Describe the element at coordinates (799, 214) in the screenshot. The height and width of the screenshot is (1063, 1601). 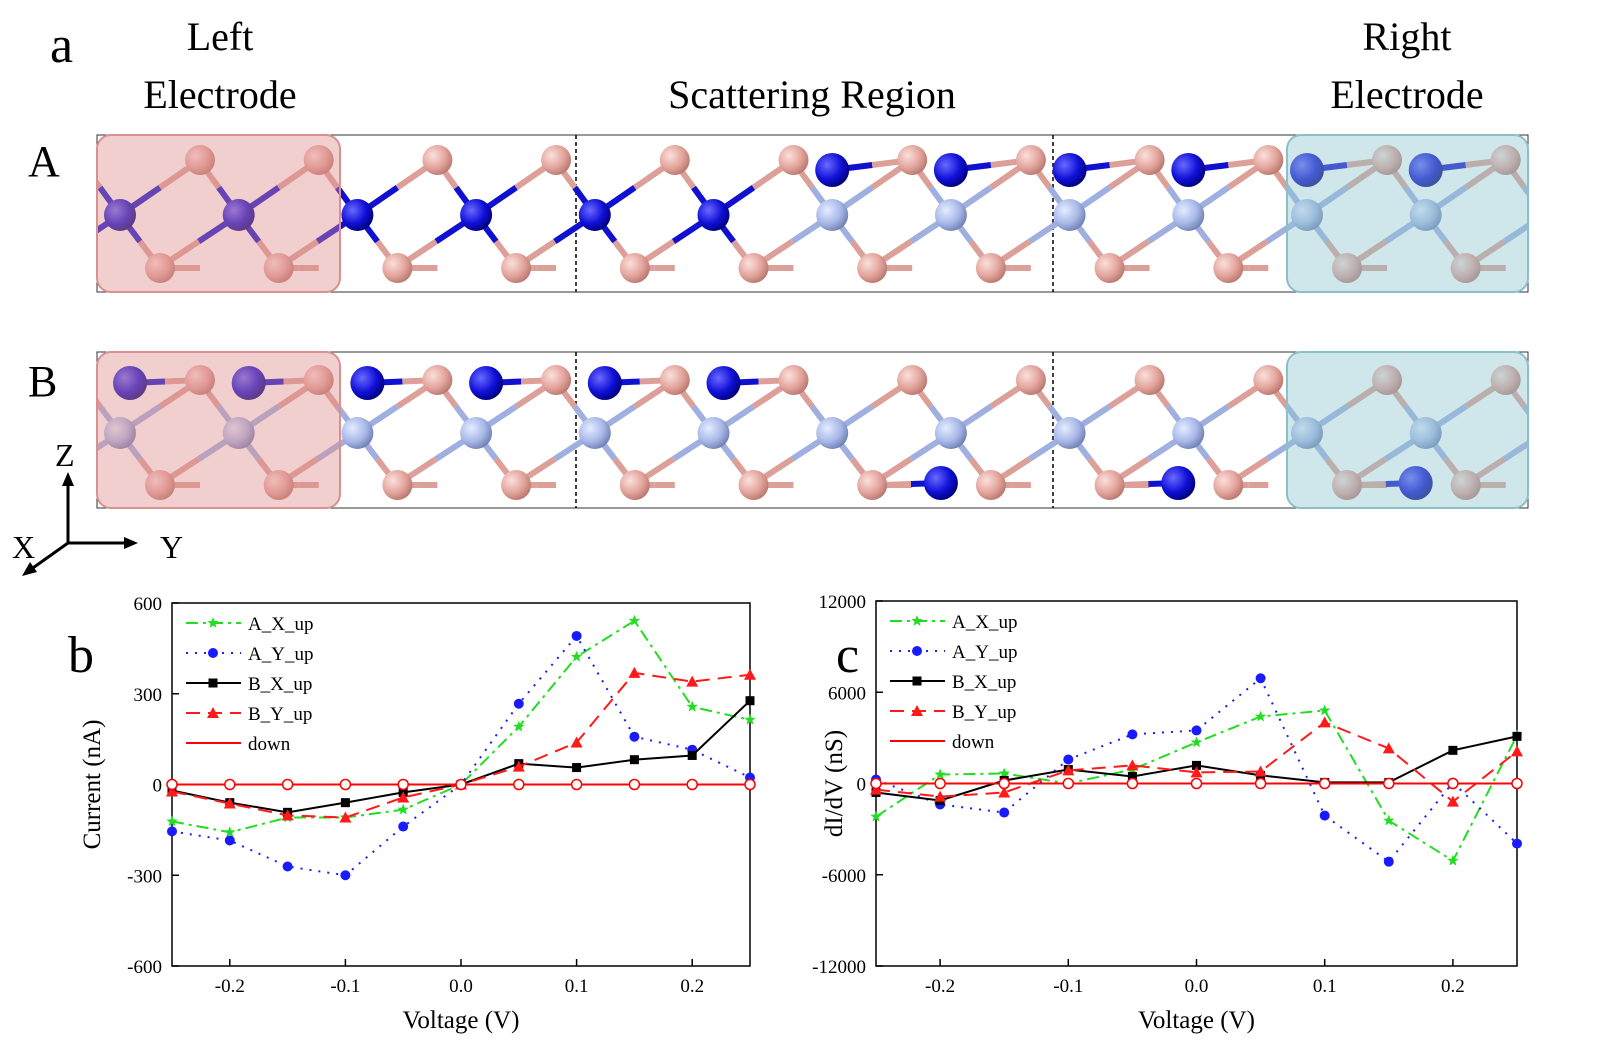
I see `atom-row` at that location.